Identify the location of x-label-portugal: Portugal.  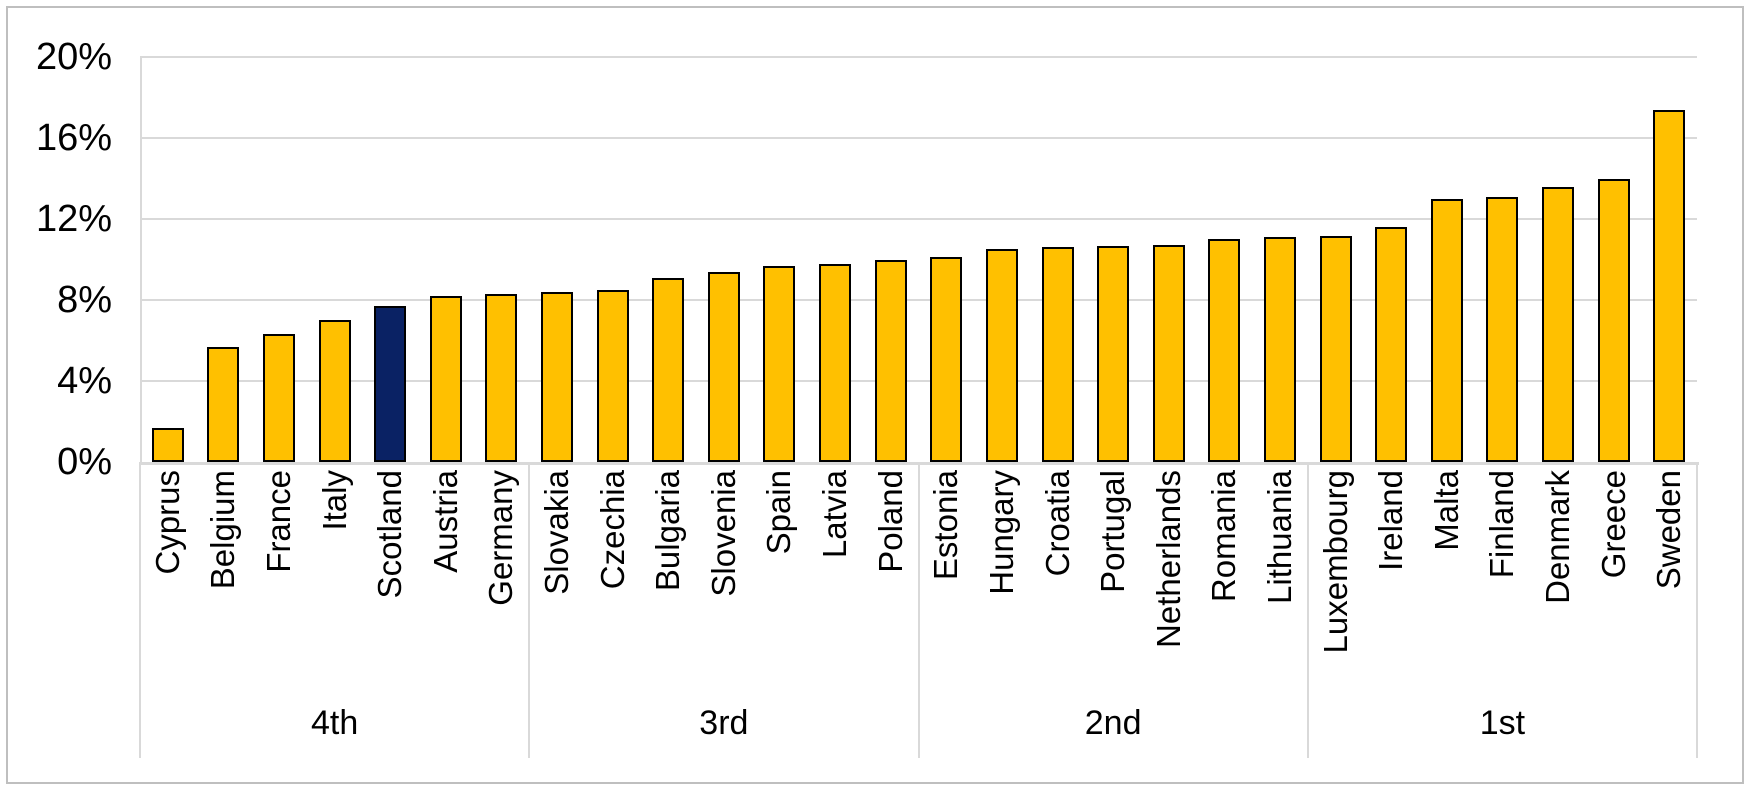
(1113, 531).